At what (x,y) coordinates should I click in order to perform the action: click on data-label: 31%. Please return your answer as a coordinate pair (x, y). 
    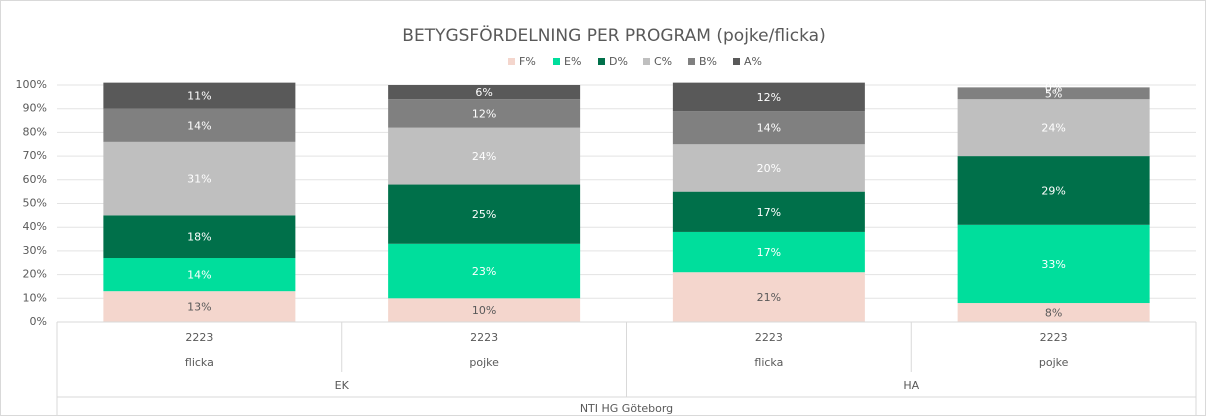
    Looking at the image, I should click on (199, 179).